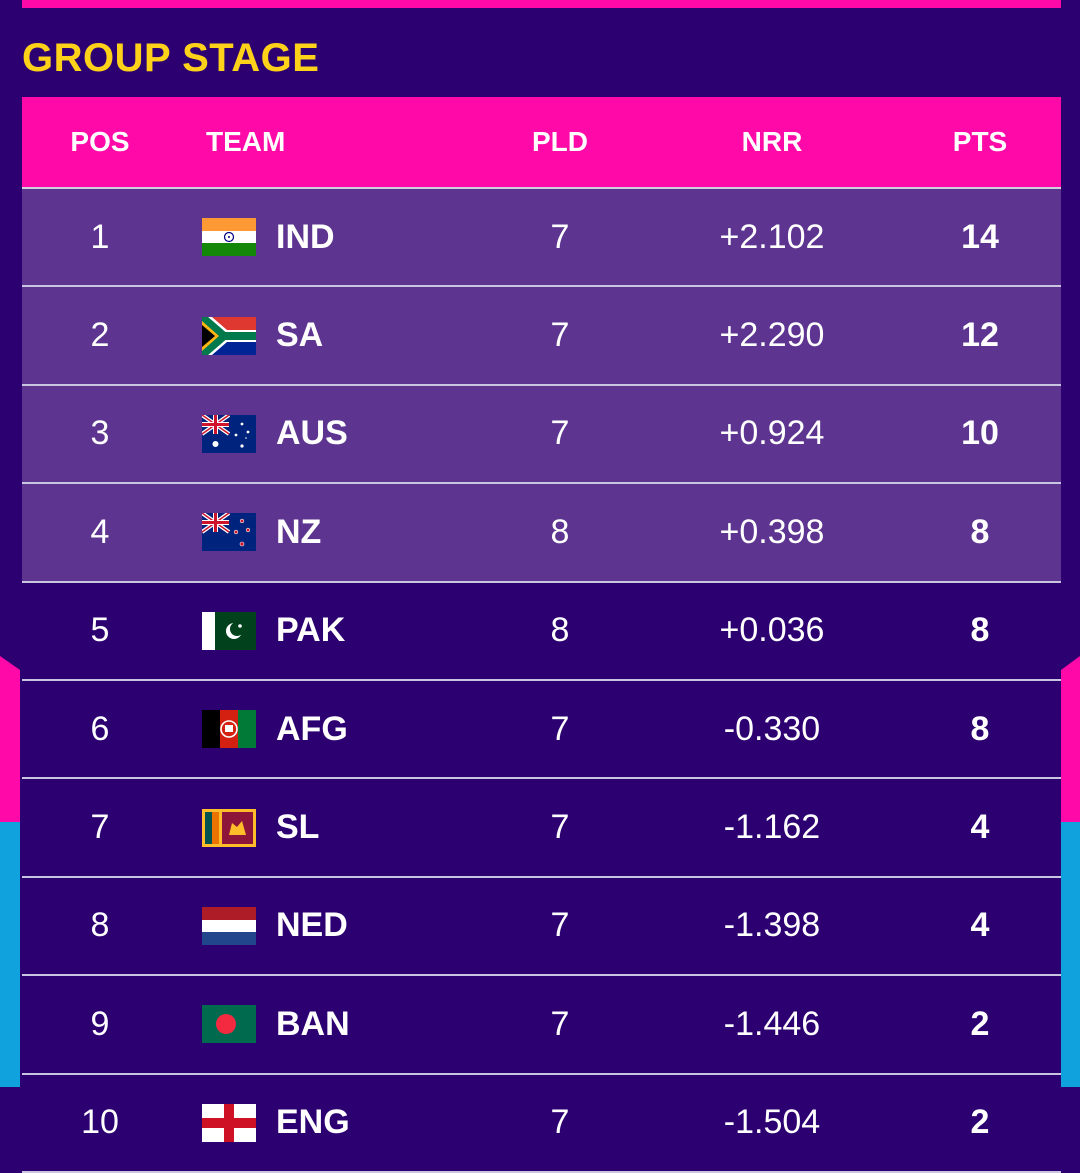 This screenshot has height=1173, width=1080. I want to click on row-team: NED, so click(372, 926).